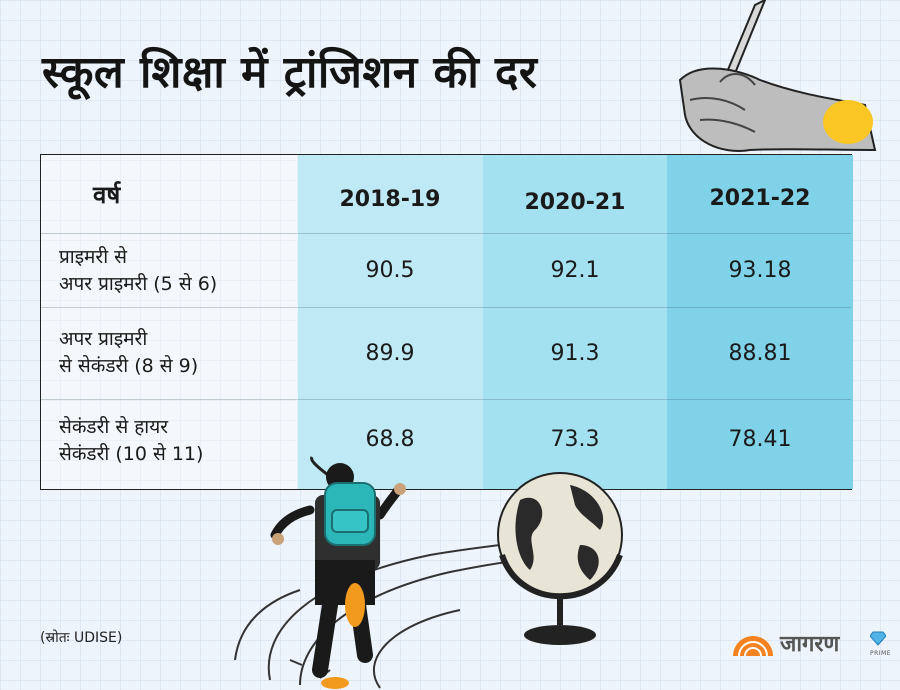 This screenshot has height=690, width=900. Describe the element at coordinates (390, 270) in the screenshot. I see `table-cell: 90.5` at that location.